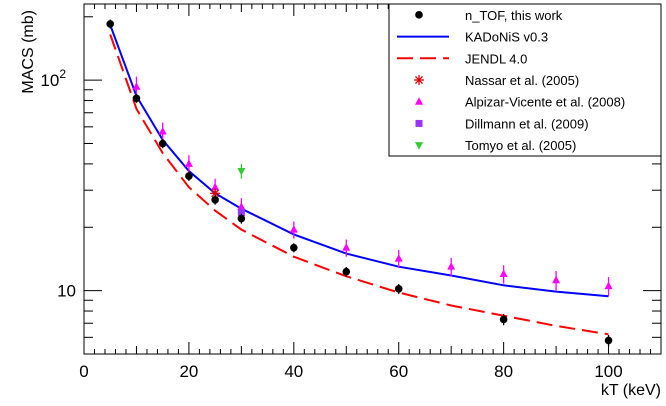 The width and height of the screenshot is (666, 406). I want to click on legend-entry: Dillmann et al. (2009), so click(502, 123).